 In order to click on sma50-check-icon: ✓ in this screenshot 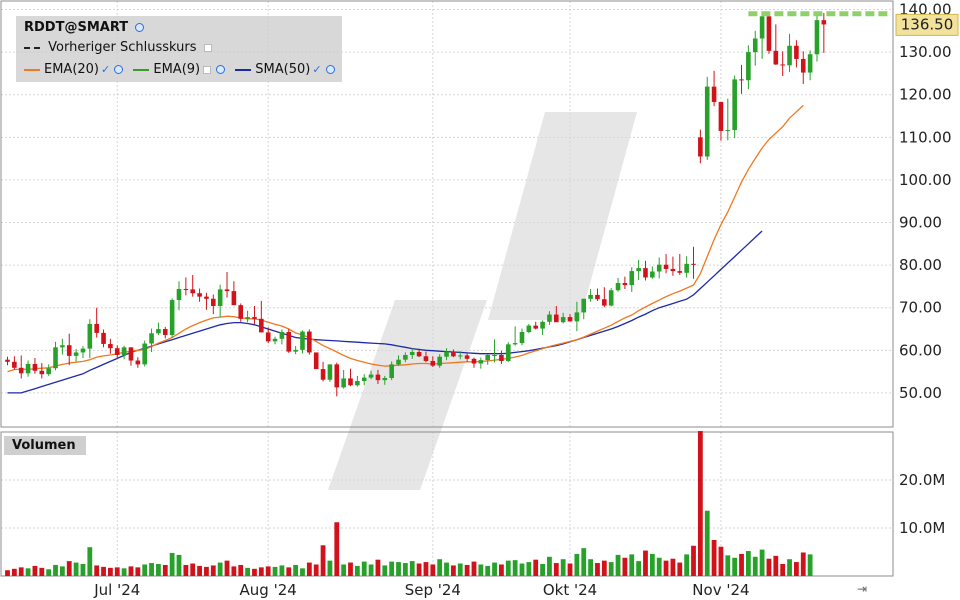, I will do `click(317, 69)`.